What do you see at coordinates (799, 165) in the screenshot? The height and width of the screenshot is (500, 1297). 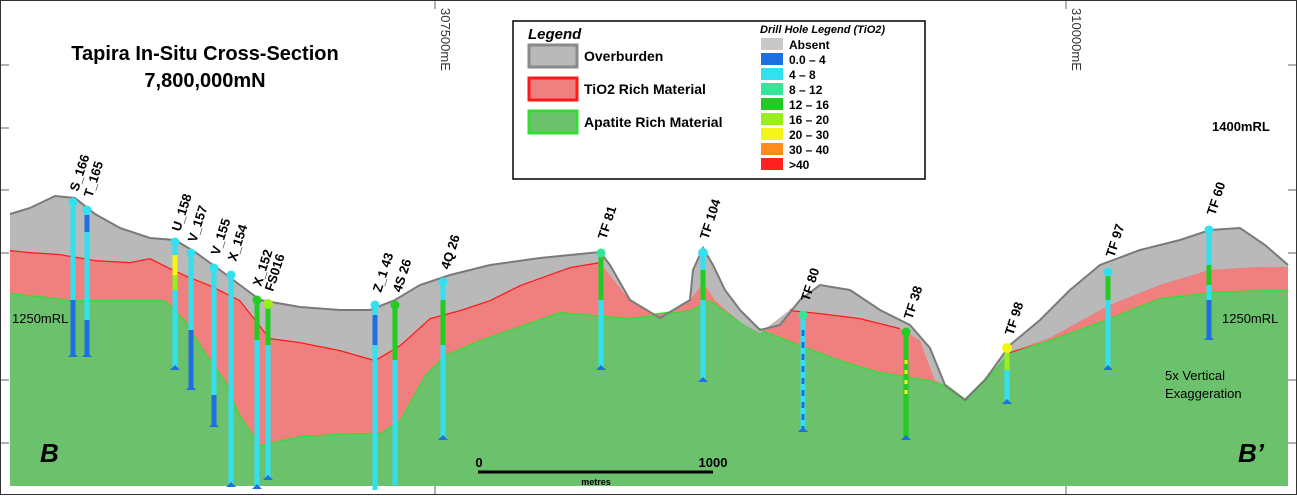 I see `drill-legend-label: >40` at bounding box center [799, 165].